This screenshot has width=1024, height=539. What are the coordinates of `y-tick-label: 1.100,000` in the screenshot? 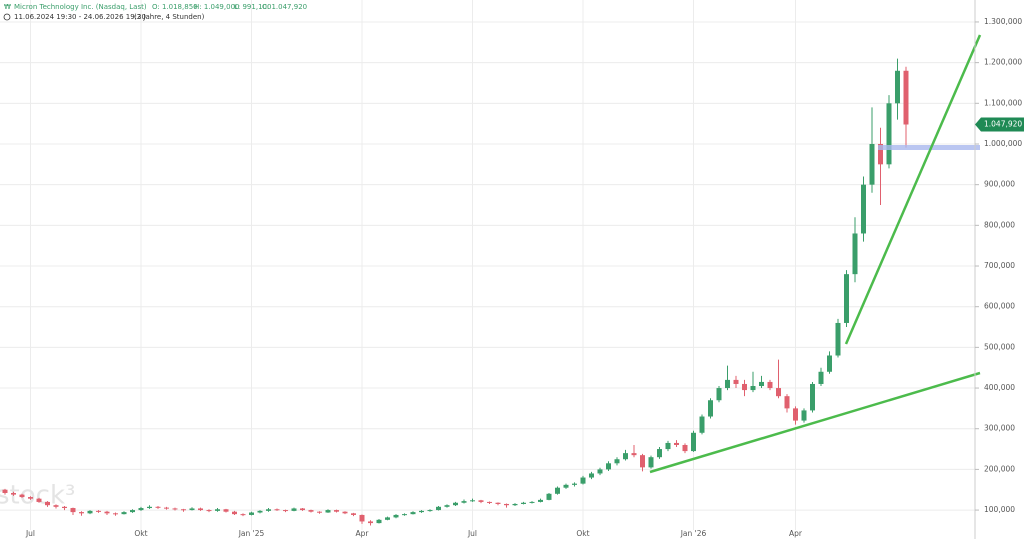 It's located at (1003, 102).